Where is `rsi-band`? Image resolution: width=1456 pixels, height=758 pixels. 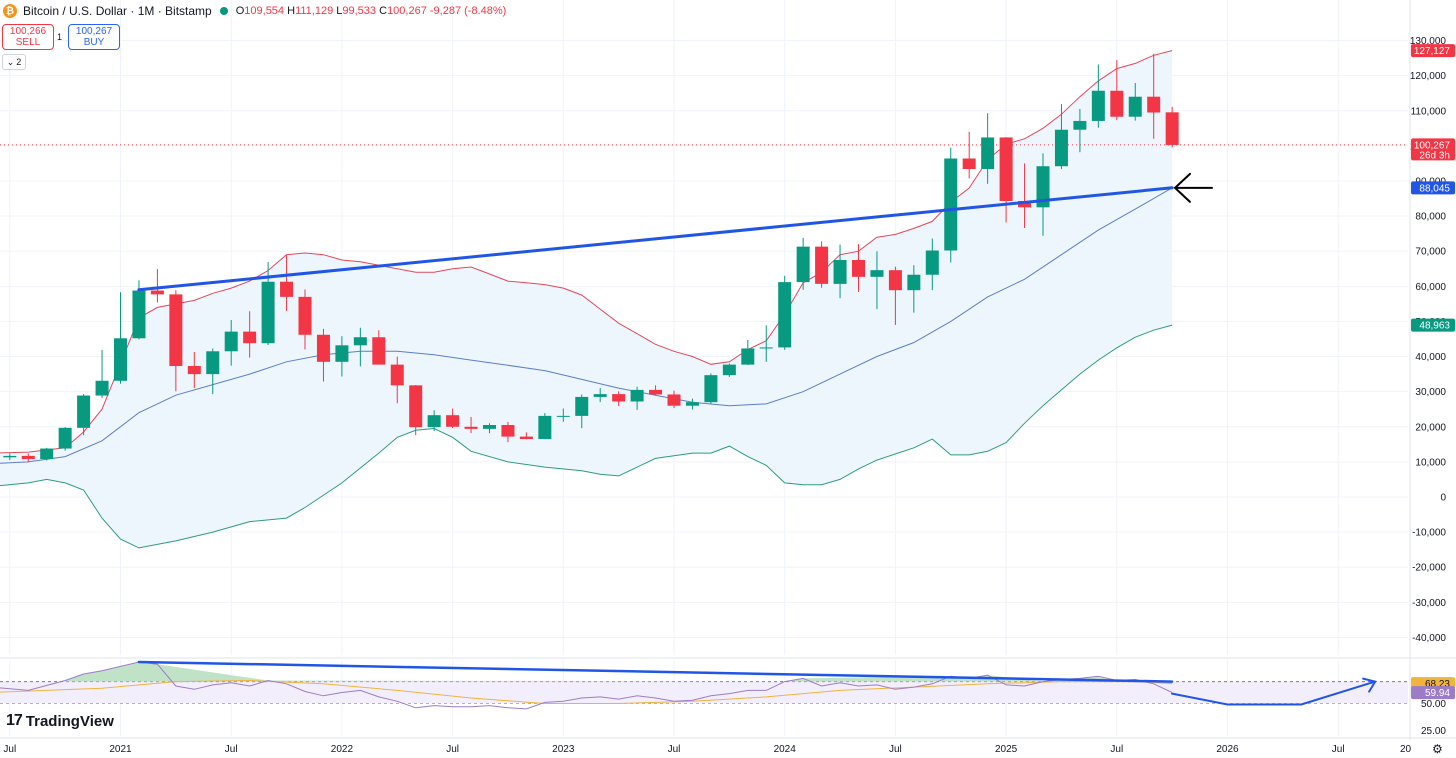 rsi-band is located at coordinates (704, 692).